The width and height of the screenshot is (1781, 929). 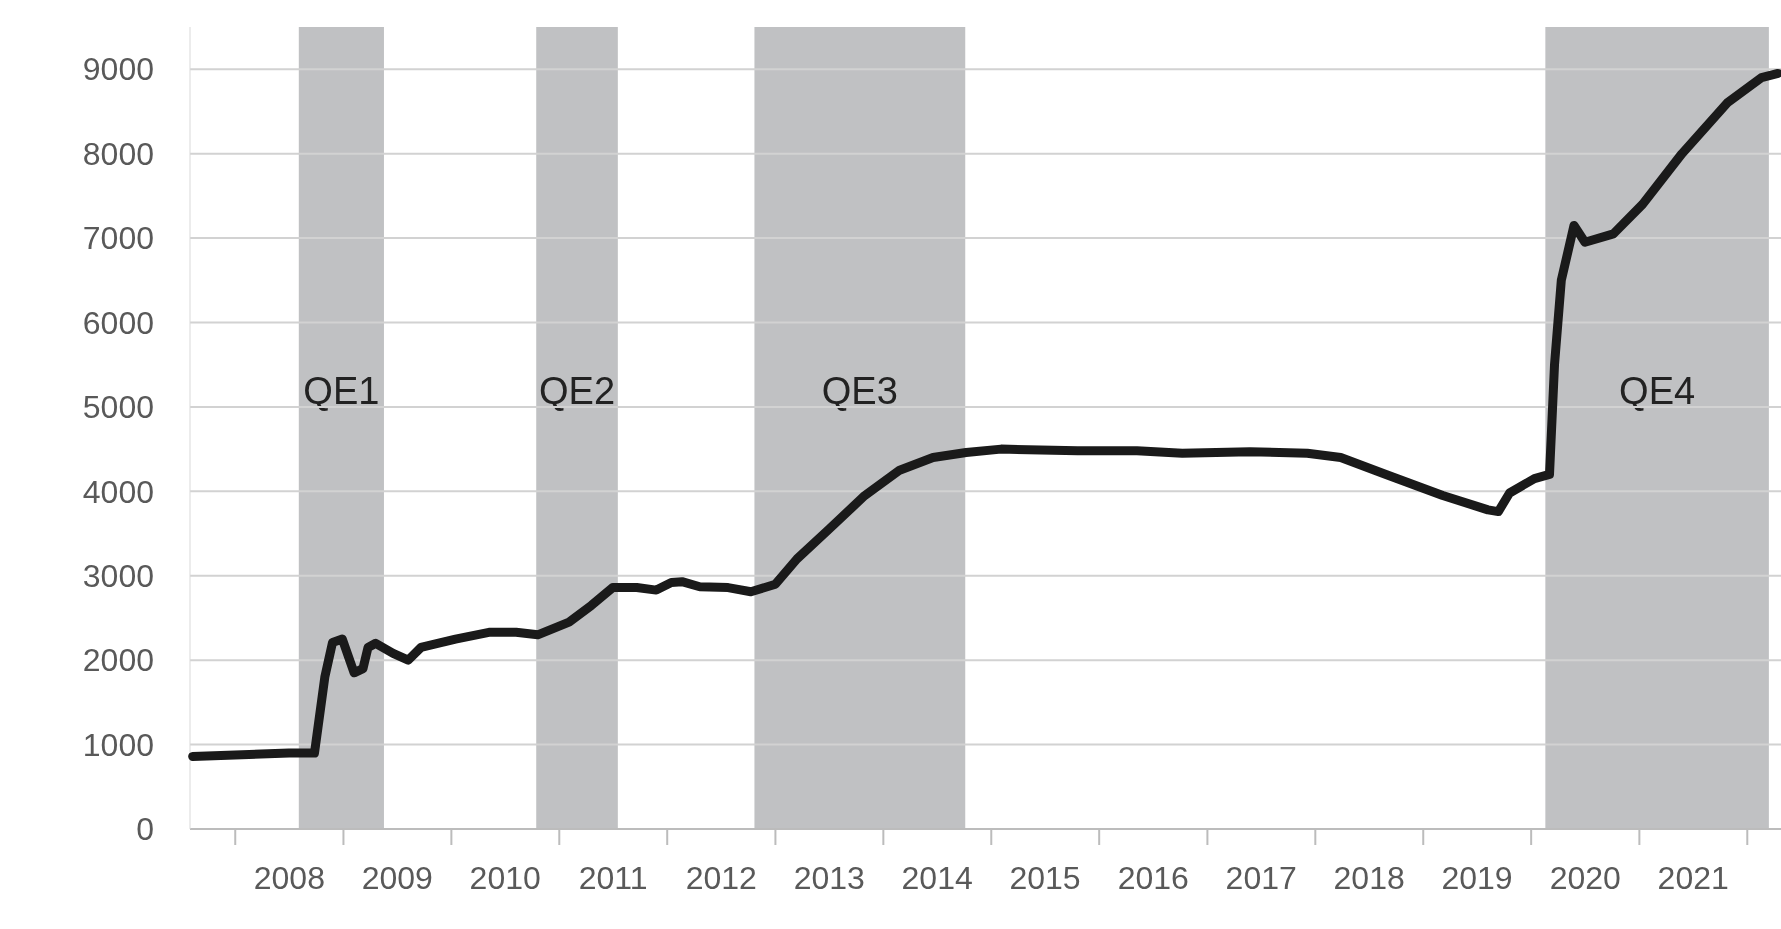 I want to click on y-tick-label: 5000, so click(x=118, y=407).